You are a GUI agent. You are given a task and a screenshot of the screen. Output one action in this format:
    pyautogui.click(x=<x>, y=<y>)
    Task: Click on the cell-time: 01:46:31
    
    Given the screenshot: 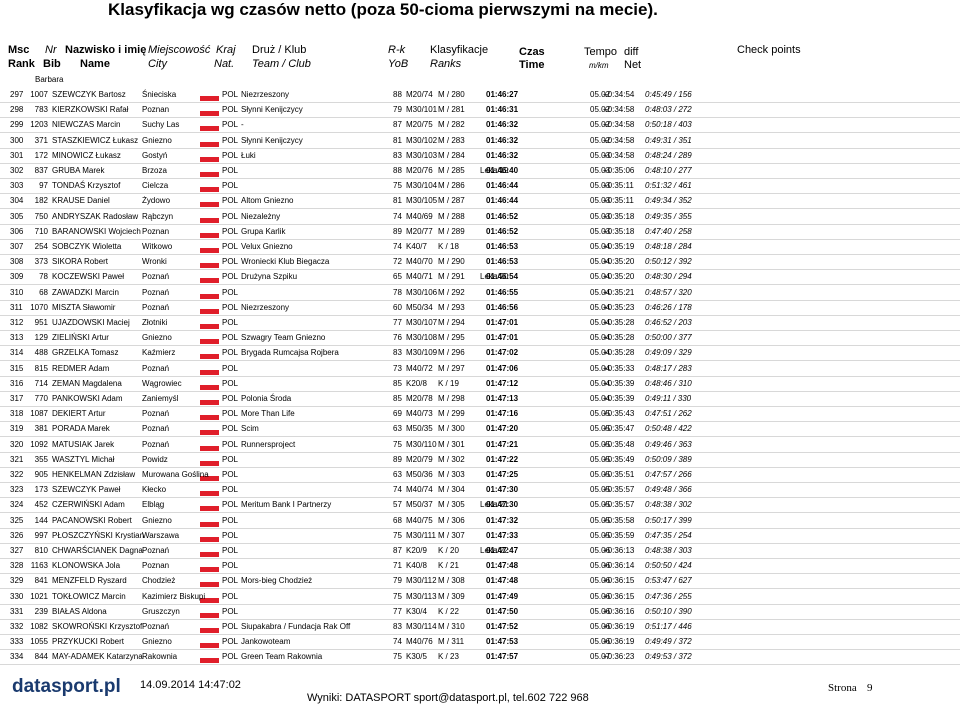 What is the action you would take?
    pyautogui.click(x=502, y=110)
    